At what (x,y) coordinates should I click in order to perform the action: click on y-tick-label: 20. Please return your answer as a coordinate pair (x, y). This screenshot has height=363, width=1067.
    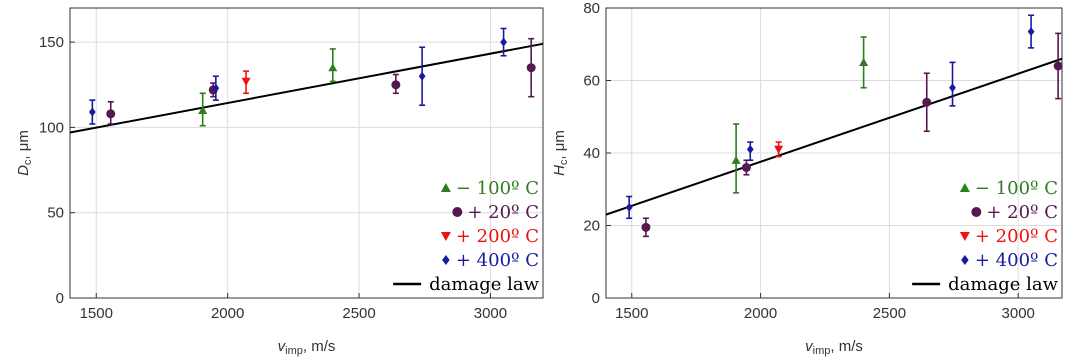
    Looking at the image, I should click on (591, 226).